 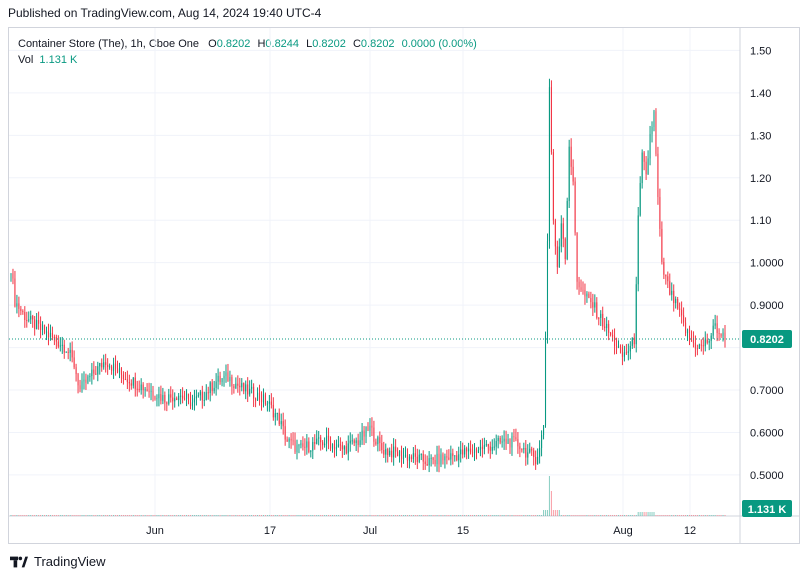 I want to click on tradingview-footer: TradingView, so click(x=58, y=561).